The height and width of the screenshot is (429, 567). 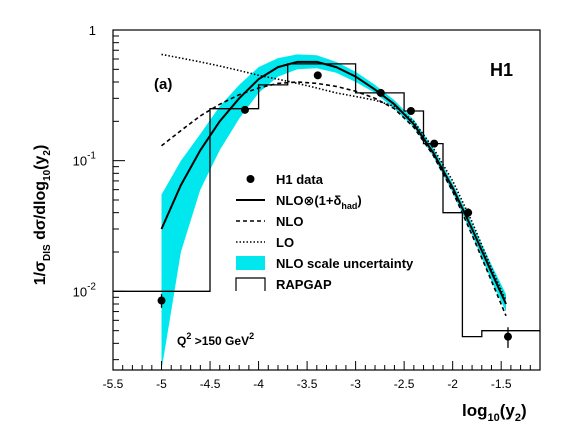 I want to click on legend-label: LO, so click(x=285, y=242).